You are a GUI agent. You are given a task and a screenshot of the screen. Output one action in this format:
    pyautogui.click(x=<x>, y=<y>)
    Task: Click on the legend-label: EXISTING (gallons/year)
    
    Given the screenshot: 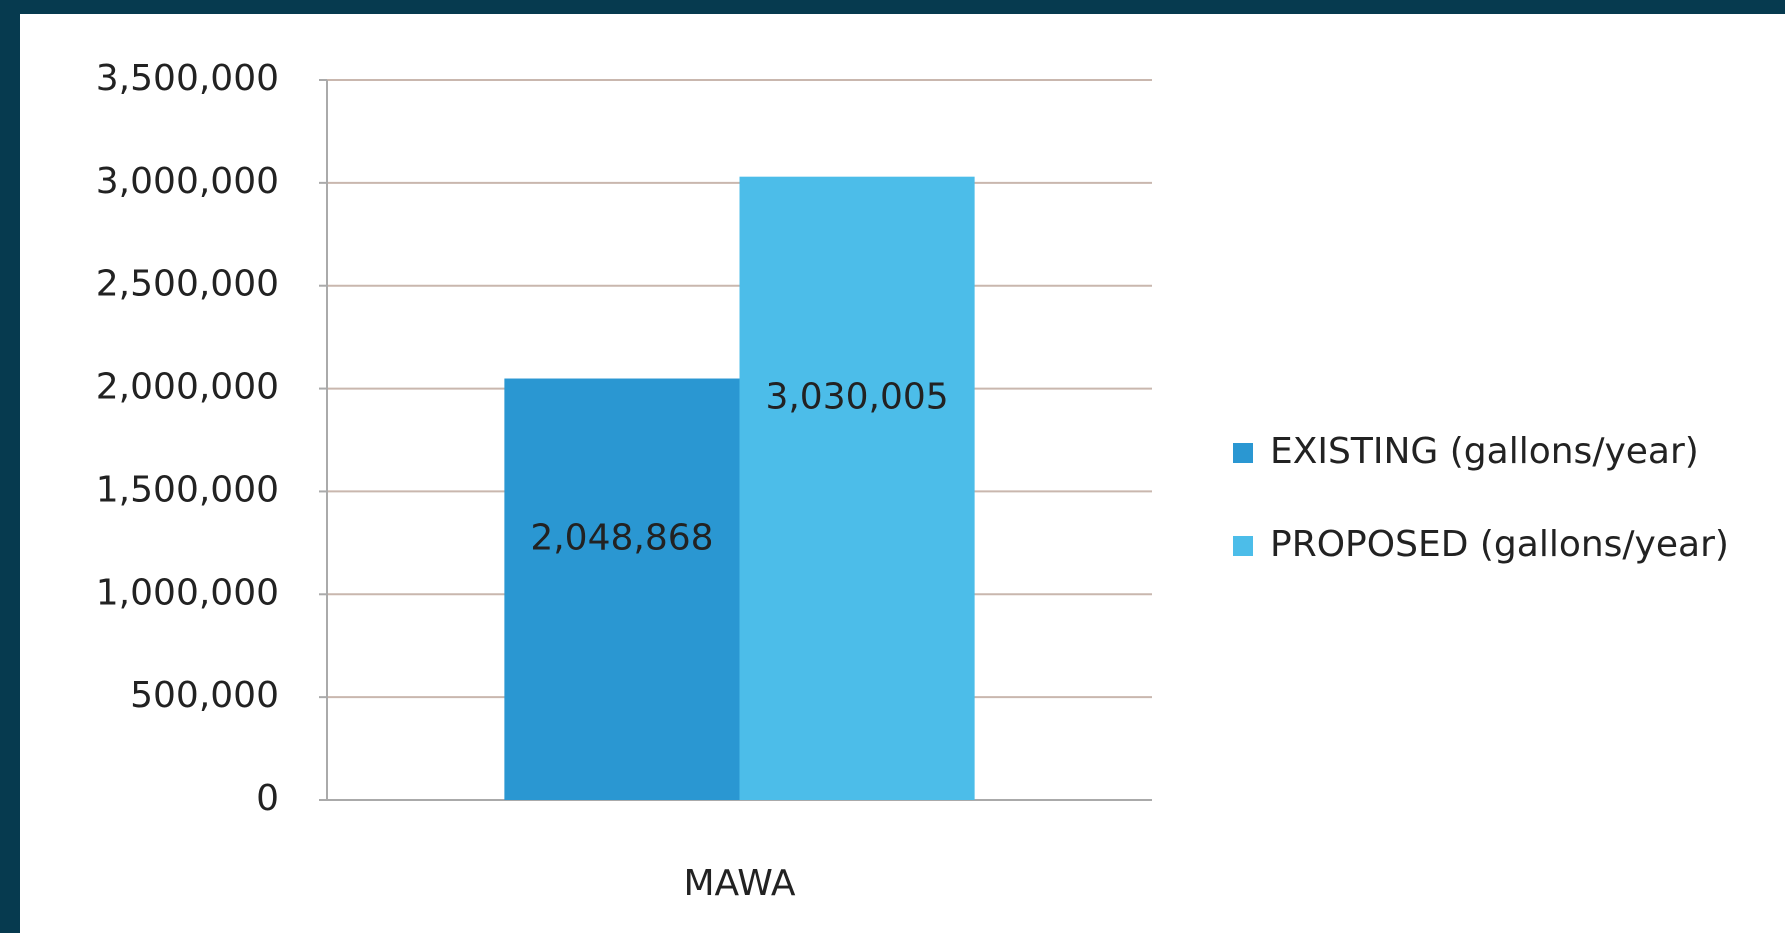 What is the action you would take?
    pyautogui.click(x=1484, y=451)
    